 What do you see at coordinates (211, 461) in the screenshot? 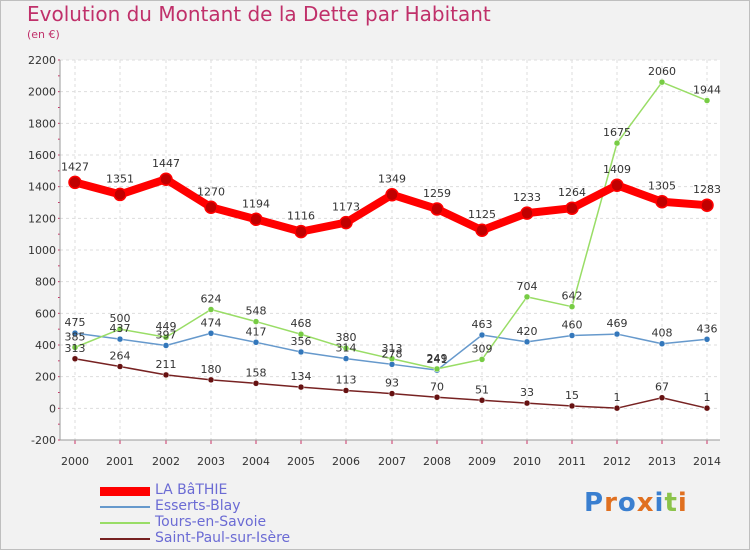
I see `x-tick-label: 2003` at bounding box center [211, 461].